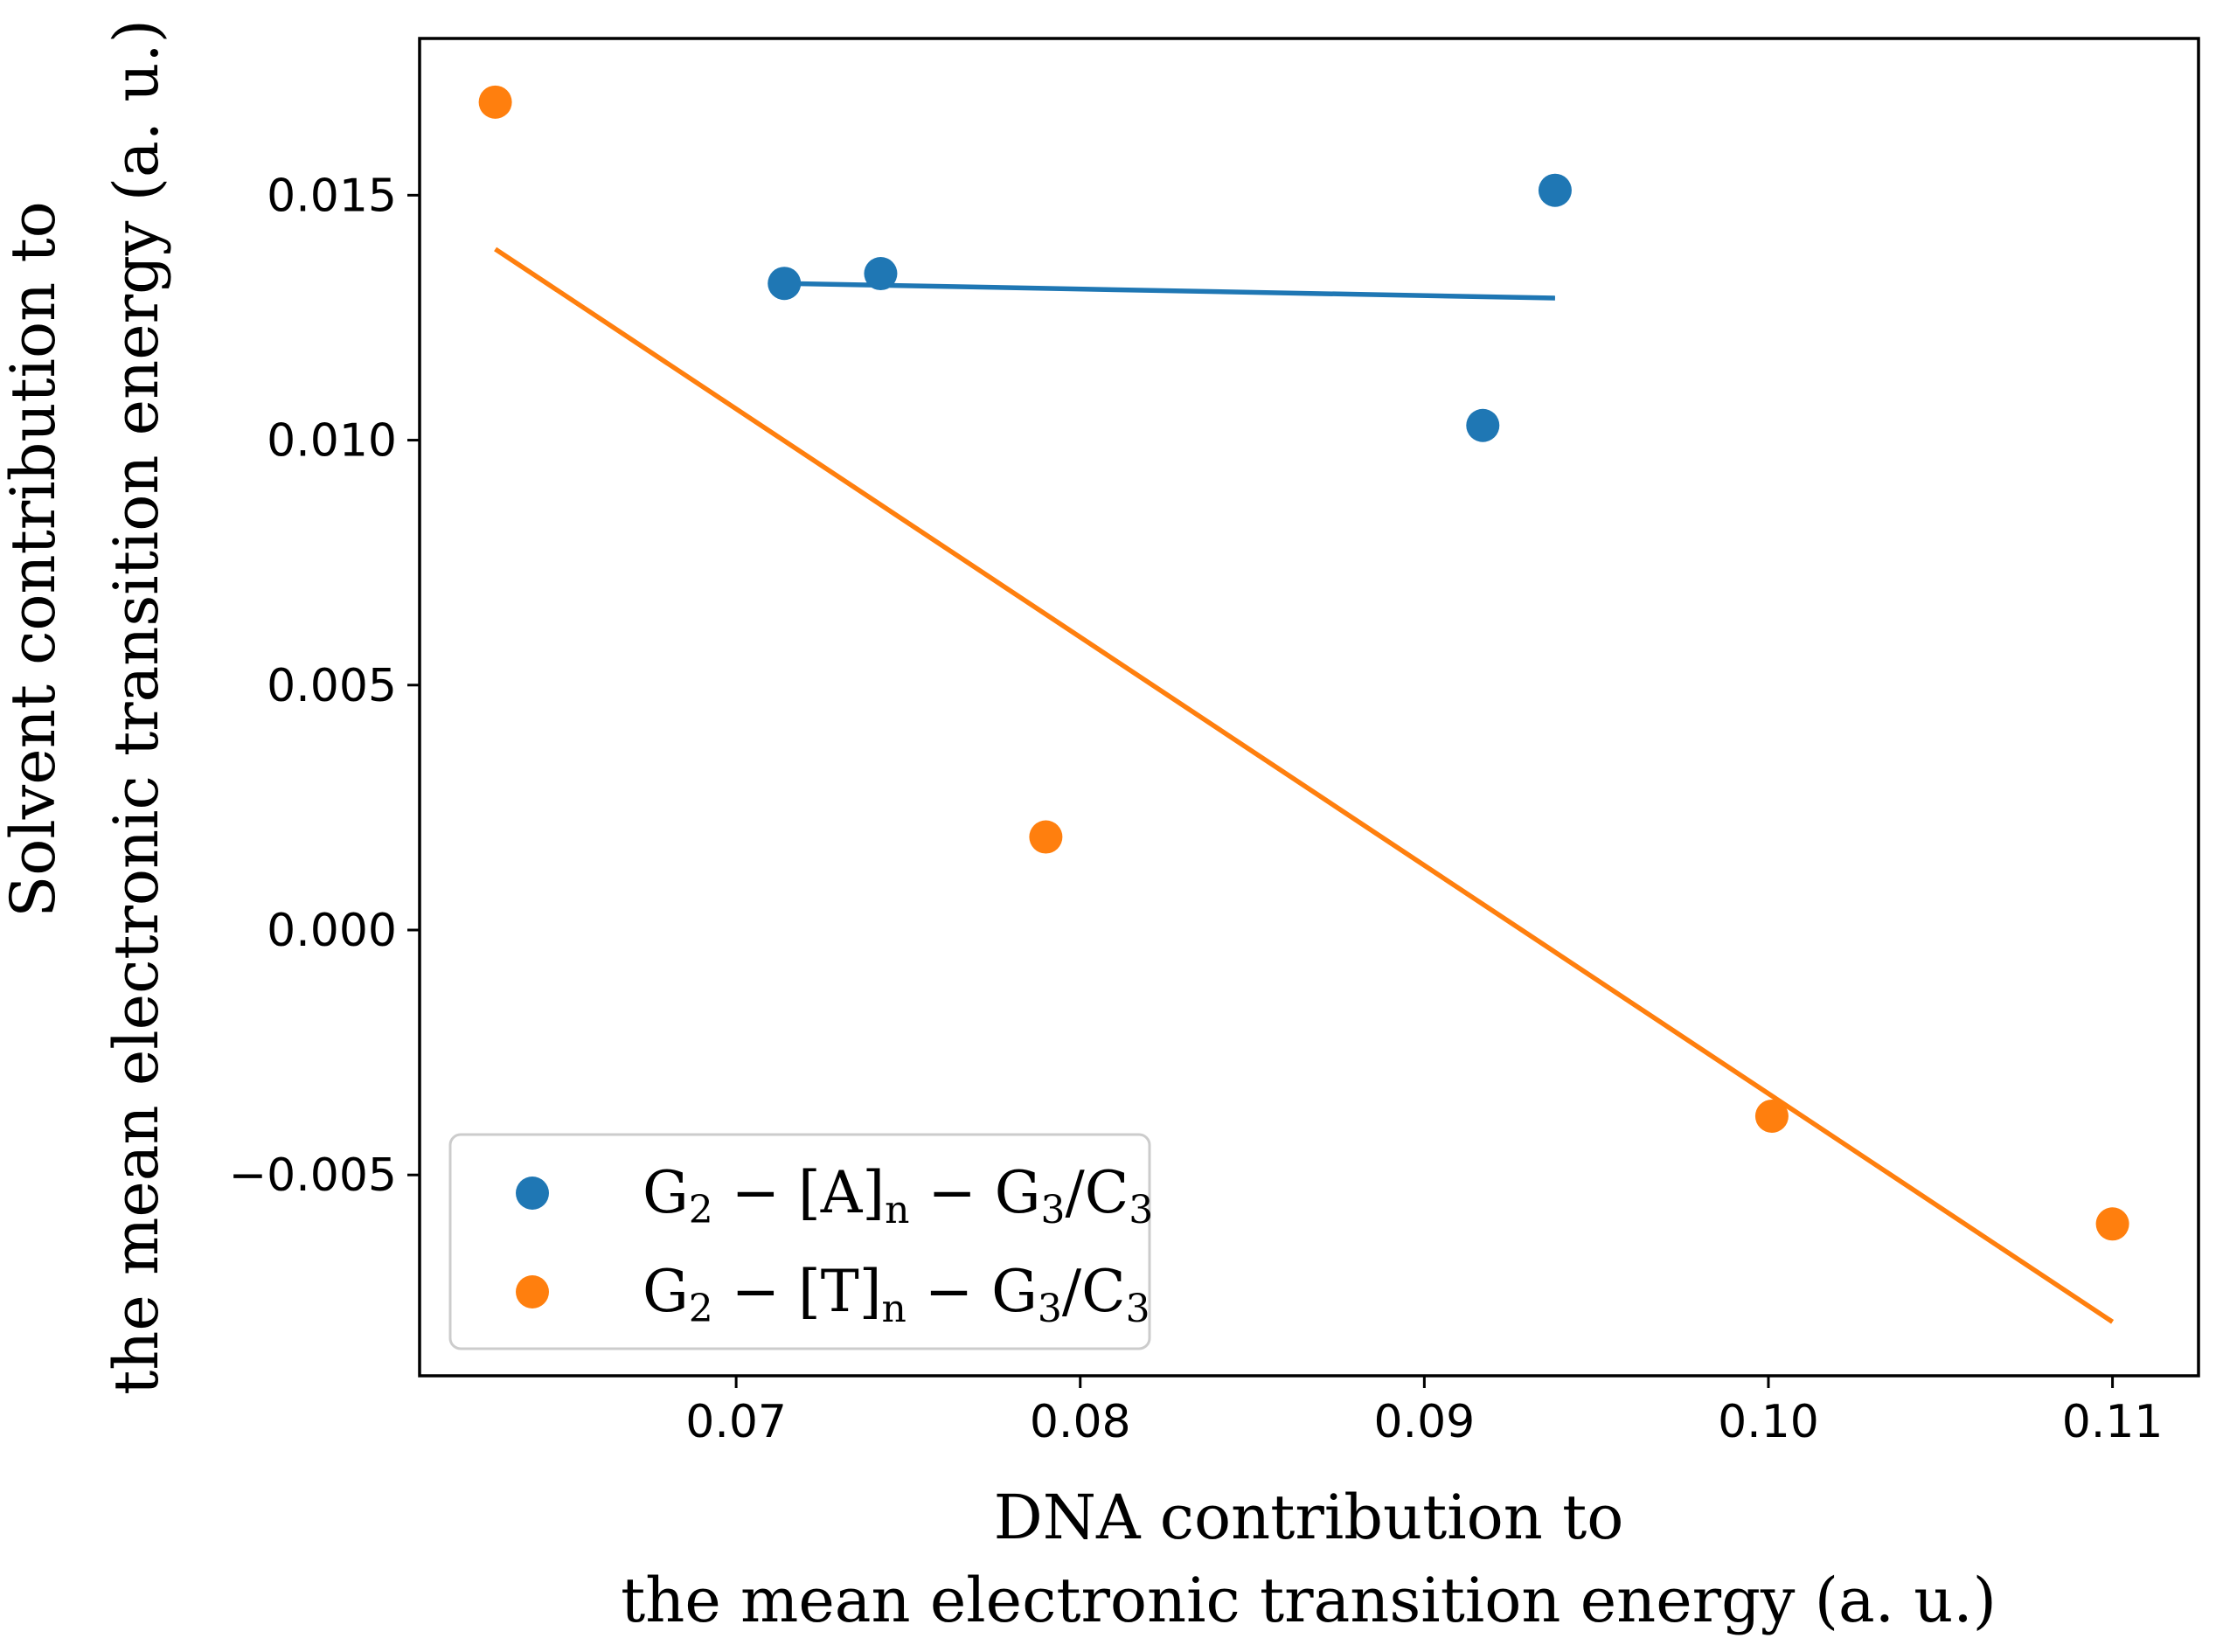  Describe the element at coordinates (1309, 1518) in the screenshot. I see `x-axis-title-line-1: DNA contribution to` at that location.